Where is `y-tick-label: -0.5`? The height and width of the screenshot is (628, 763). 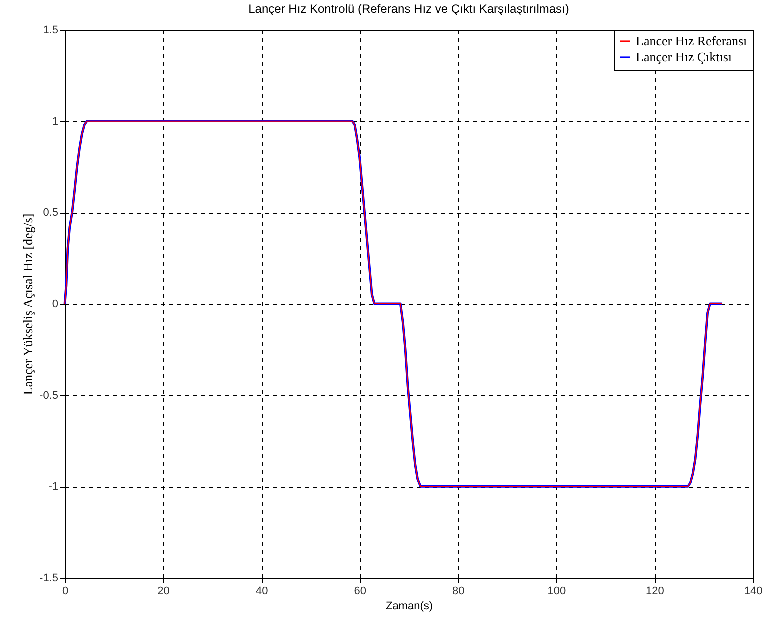 y-tick-label: -0.5 is located at coordinates (49, 396).